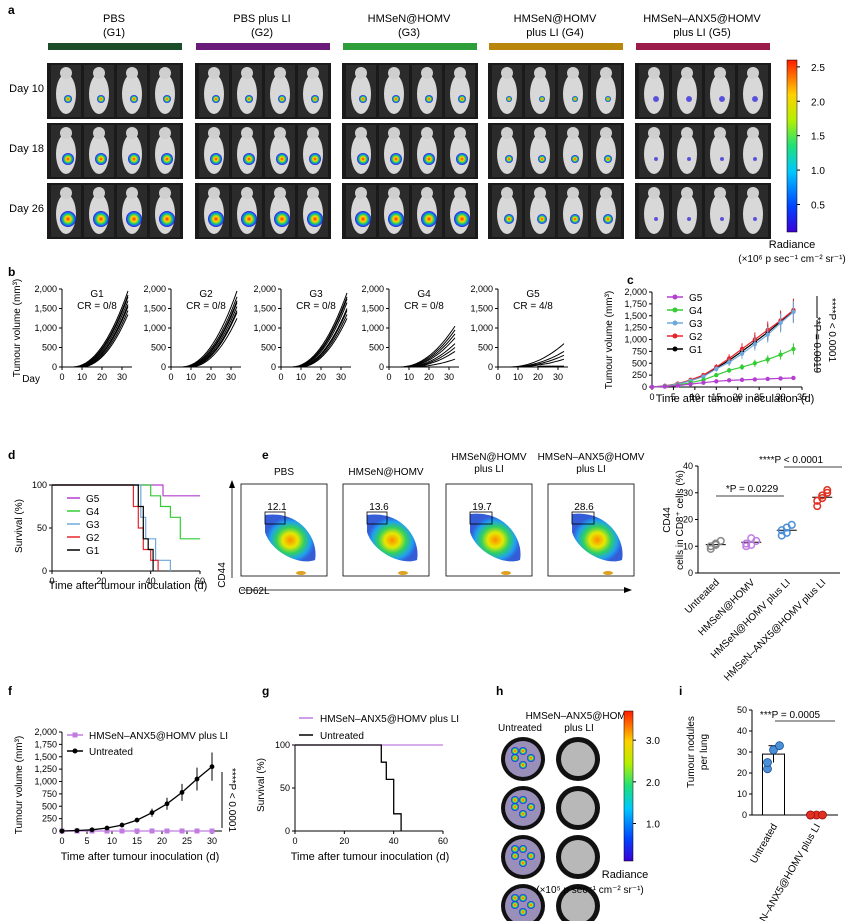 The image size is (857, 921). Describe the element at coordinates (82, 377) in the screenshot. I see `x-tick-label: 10` at that location.